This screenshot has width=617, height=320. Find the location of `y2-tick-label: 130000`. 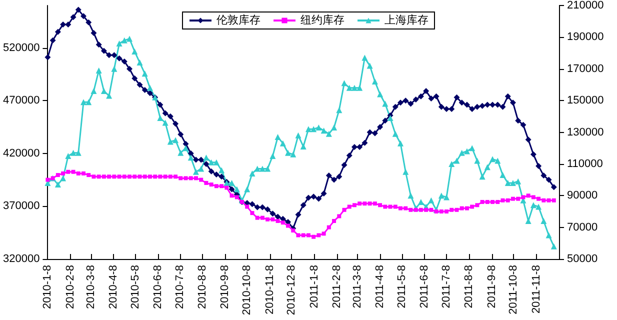

y2-tick-label: 130000 is located at coordinates (585, 132).